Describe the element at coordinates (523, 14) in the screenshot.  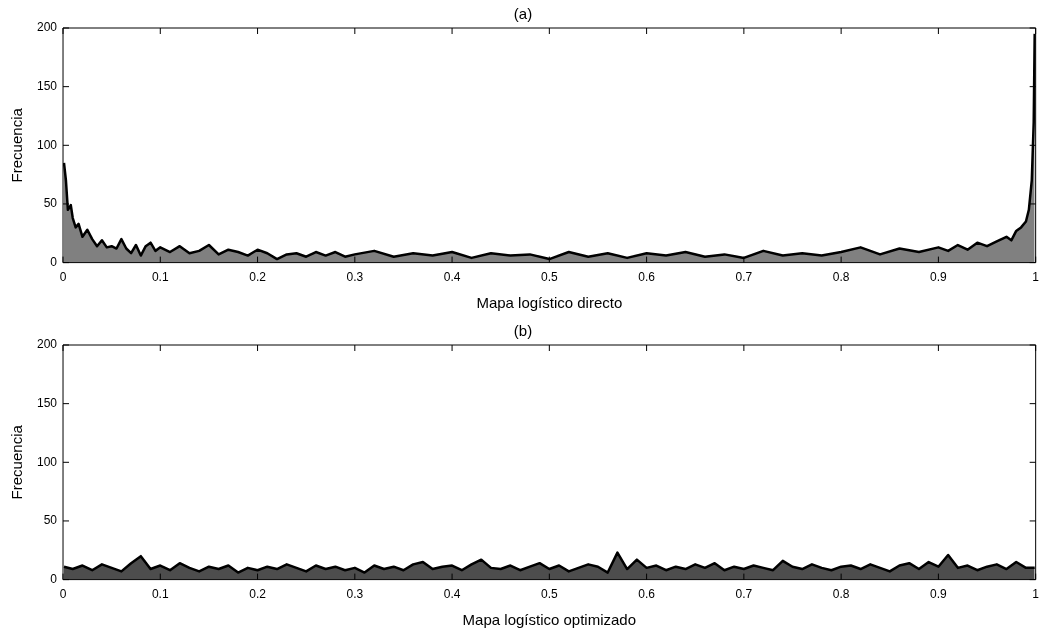
I see `chart-title: (a)` at that location.